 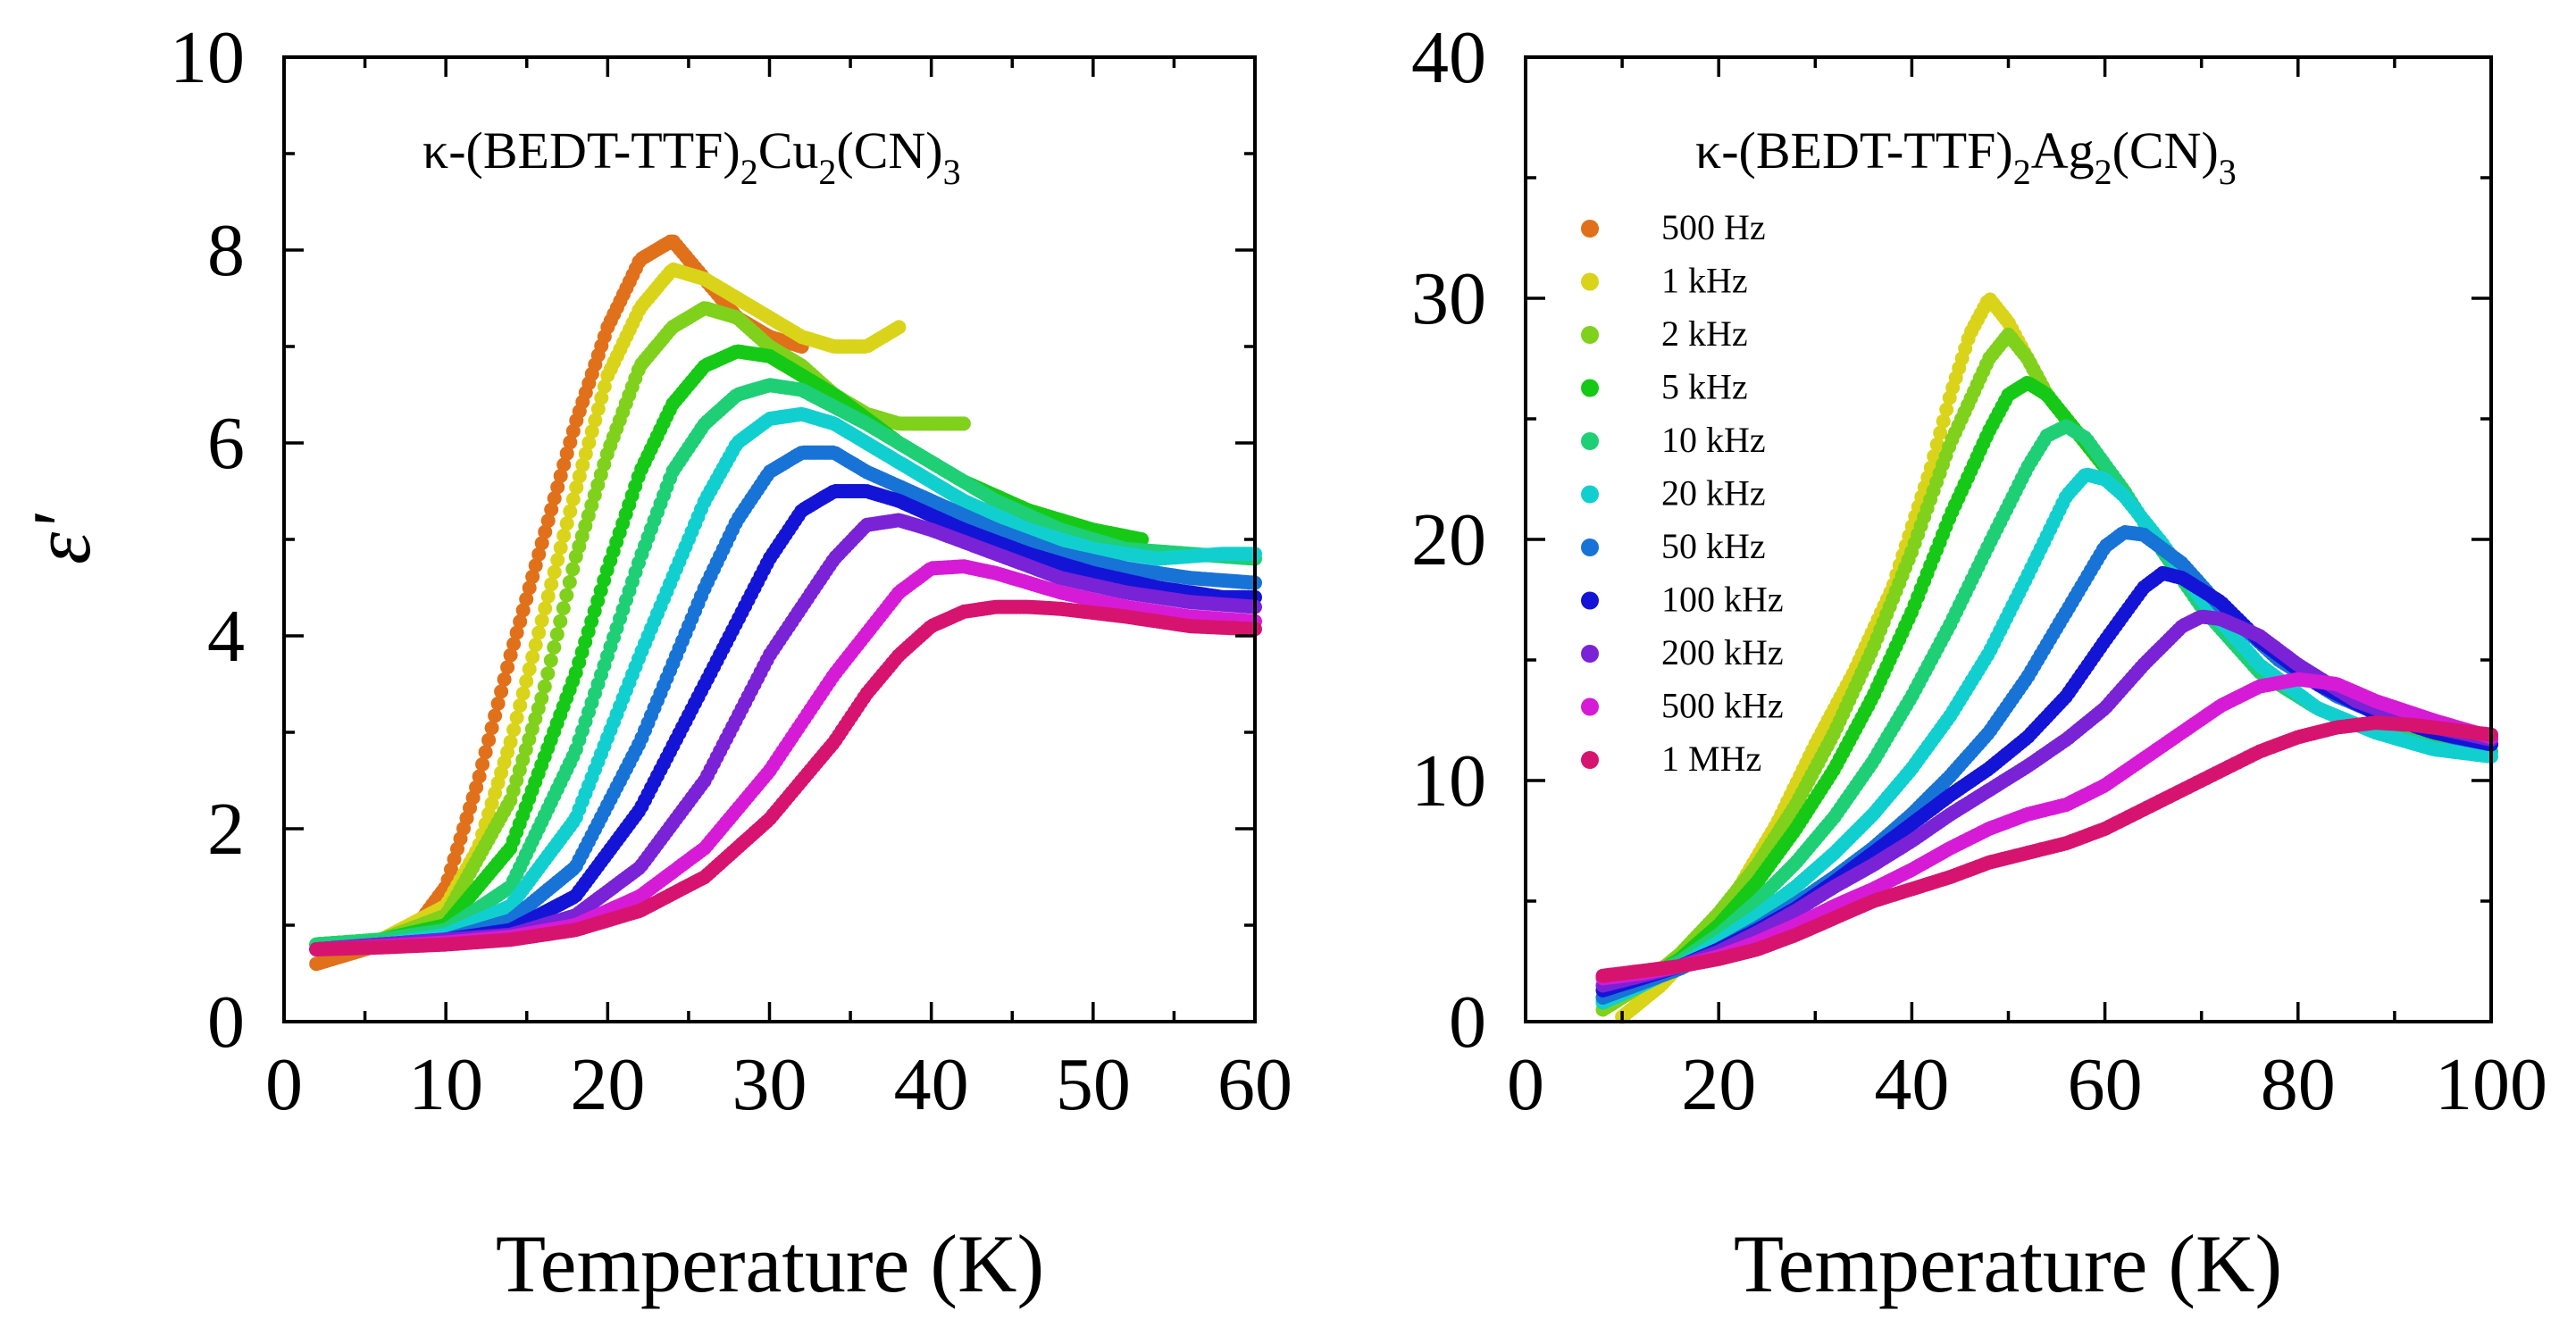 I want to click on x-tick-label: 20, so click(x=608, y=1084).